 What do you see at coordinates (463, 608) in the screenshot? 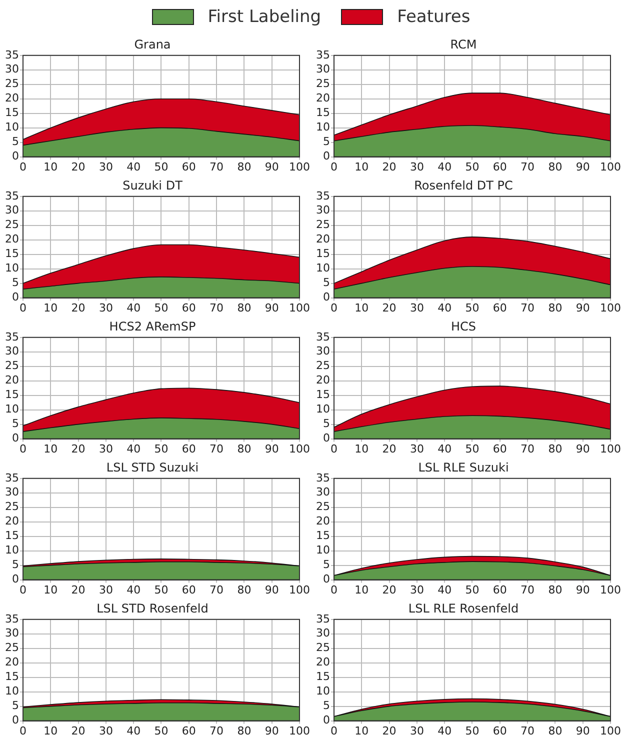
I see `chart-title: LSL RLE Rosenfeld` at bounding box center [463, 608].